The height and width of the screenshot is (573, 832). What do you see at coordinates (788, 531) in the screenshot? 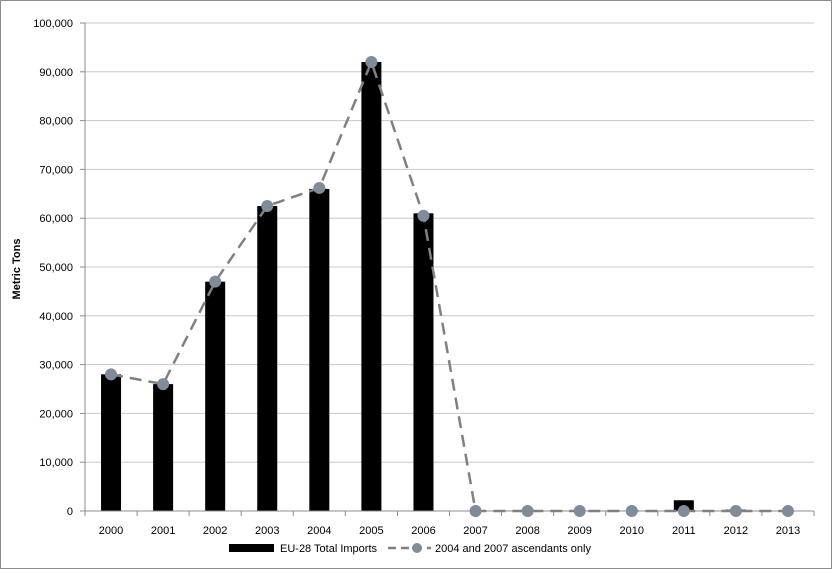
I see `x-tick-label: 2013` at bounding box center [788, 531].